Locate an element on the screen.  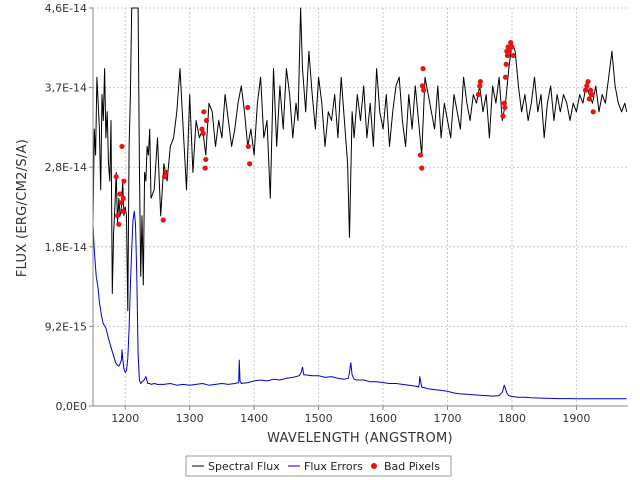
y-tick-label: 9,2E-15 is located at coordinates (66, 326).